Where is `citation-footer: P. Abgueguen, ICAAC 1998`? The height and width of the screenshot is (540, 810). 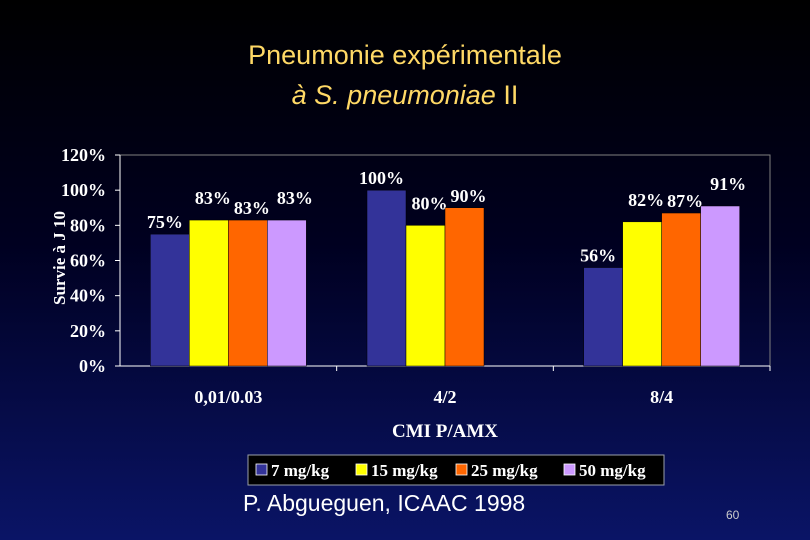
citation-footer: P. Abgueguen, ICAAC 1998 is located at coordinates (384, 503).